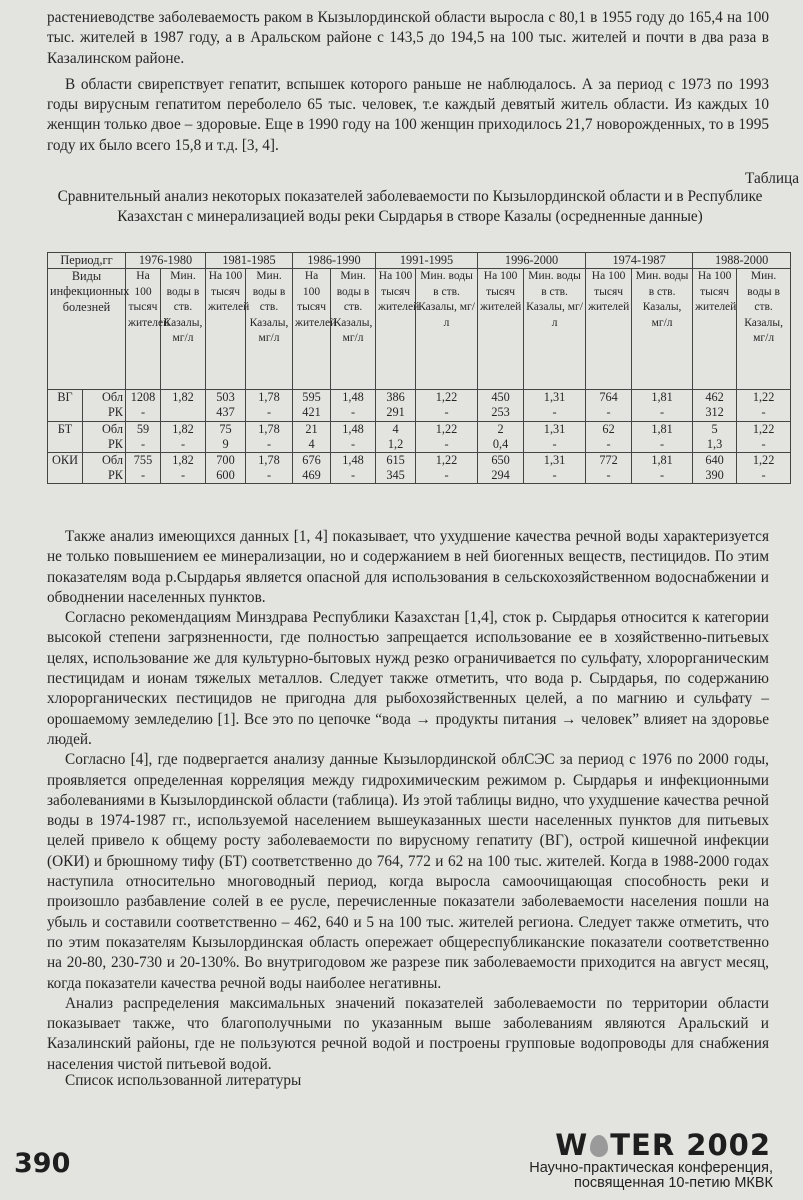 The width and height of the screenshot is (803, 1200). I want to click on period-header: Период,гг, so click(86, 260).